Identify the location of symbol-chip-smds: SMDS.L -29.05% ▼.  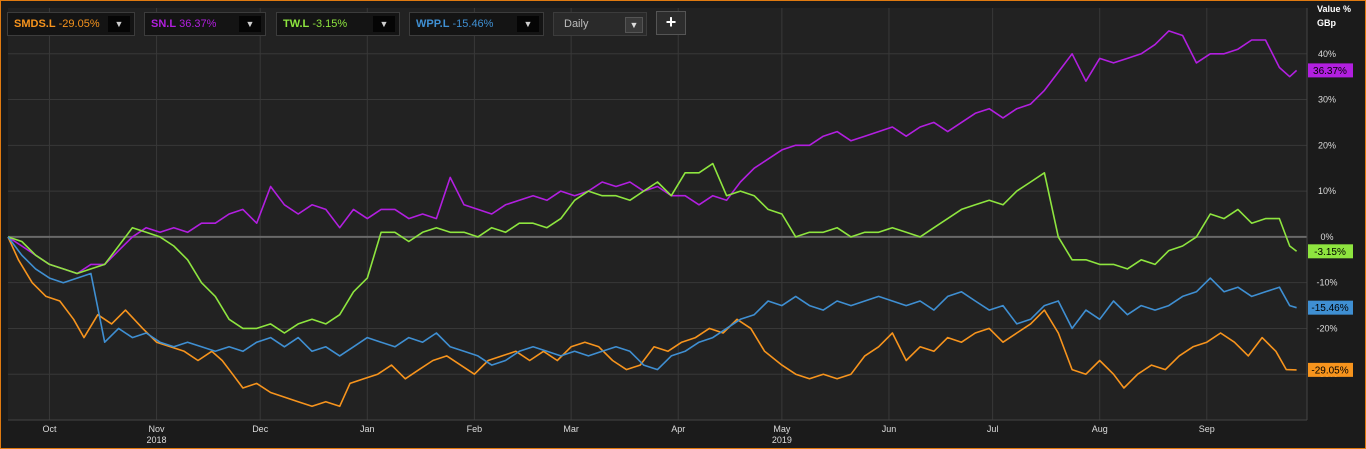
(71, 24).